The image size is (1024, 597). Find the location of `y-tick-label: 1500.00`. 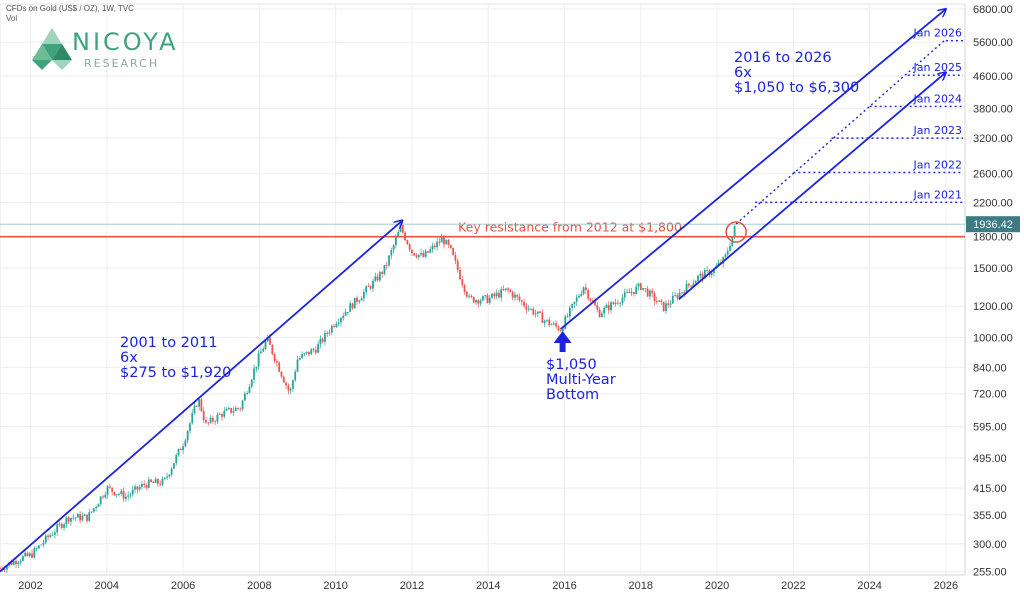

y-tick-label: 1500.00 is located at coordinates (993, 269).